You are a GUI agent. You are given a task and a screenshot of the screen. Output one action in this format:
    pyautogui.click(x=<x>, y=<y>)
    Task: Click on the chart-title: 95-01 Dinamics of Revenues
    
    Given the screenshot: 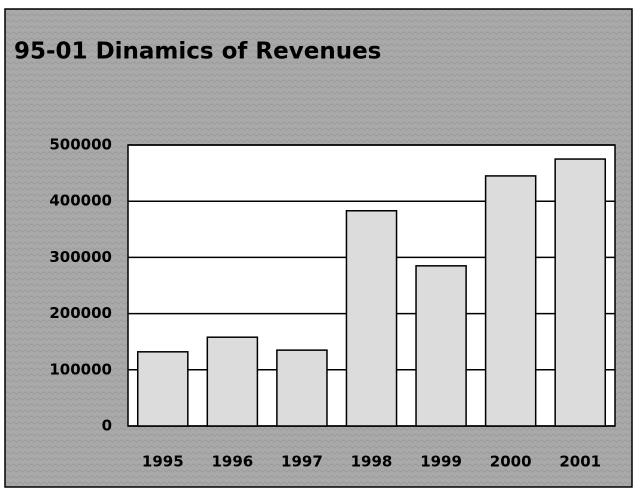 What is the action you would take?
    pyautogui.click(x=197, y=52)
    